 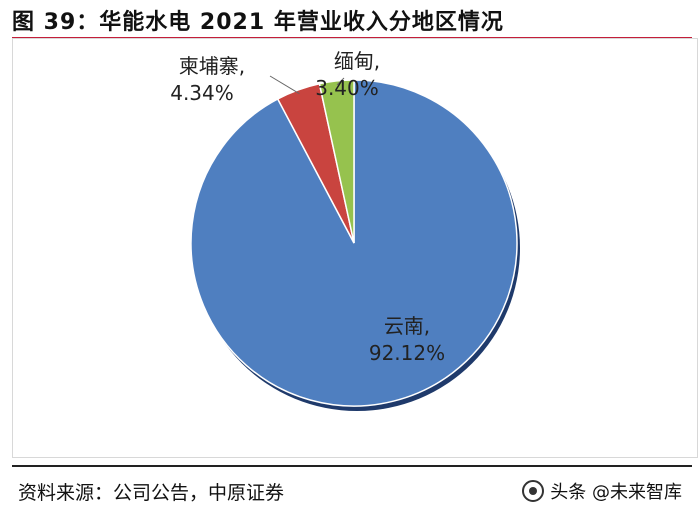 I want to click on figure-title: 图 39：华能水电 2021 年营业收入分地区情况, so click(x=258, y=22).